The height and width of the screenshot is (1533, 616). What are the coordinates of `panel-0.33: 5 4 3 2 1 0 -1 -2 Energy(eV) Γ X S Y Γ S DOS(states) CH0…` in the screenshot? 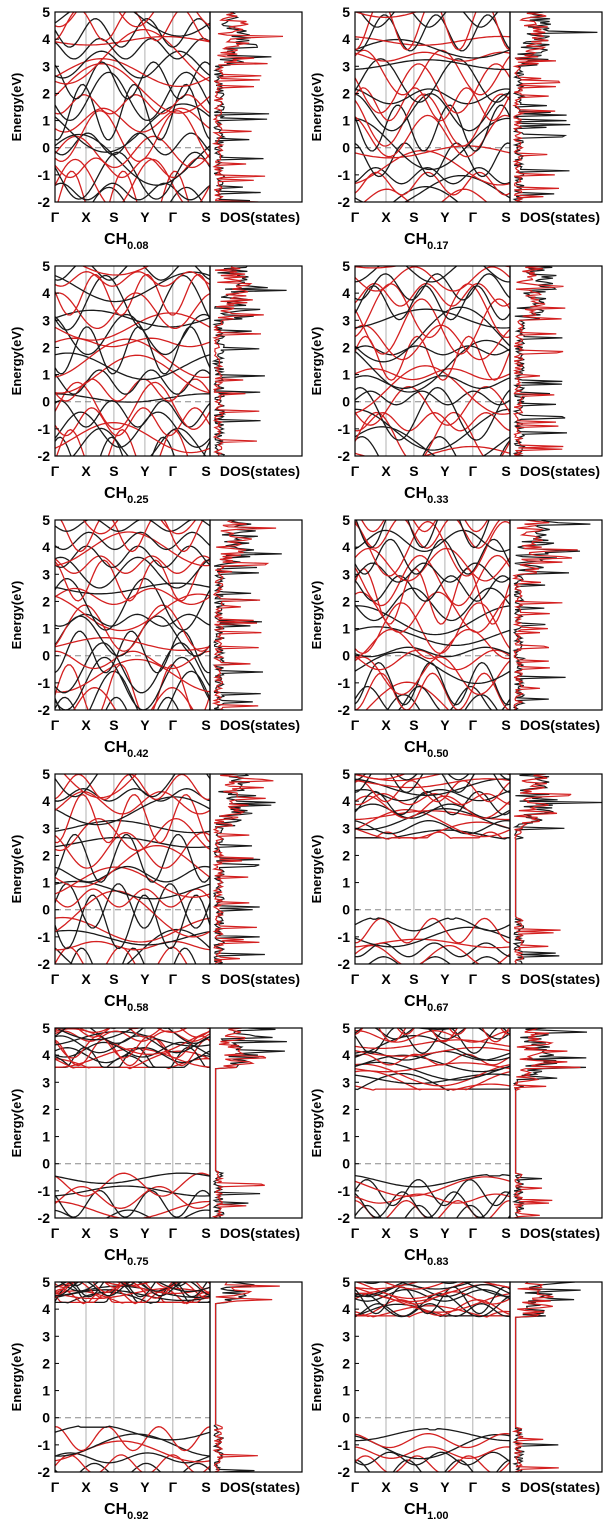 It's located at (456, 382).